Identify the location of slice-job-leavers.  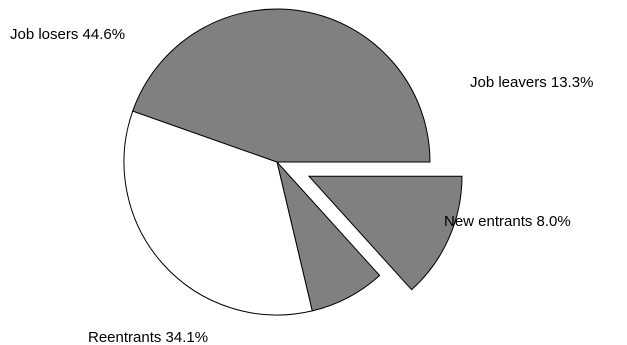
(385, 233).